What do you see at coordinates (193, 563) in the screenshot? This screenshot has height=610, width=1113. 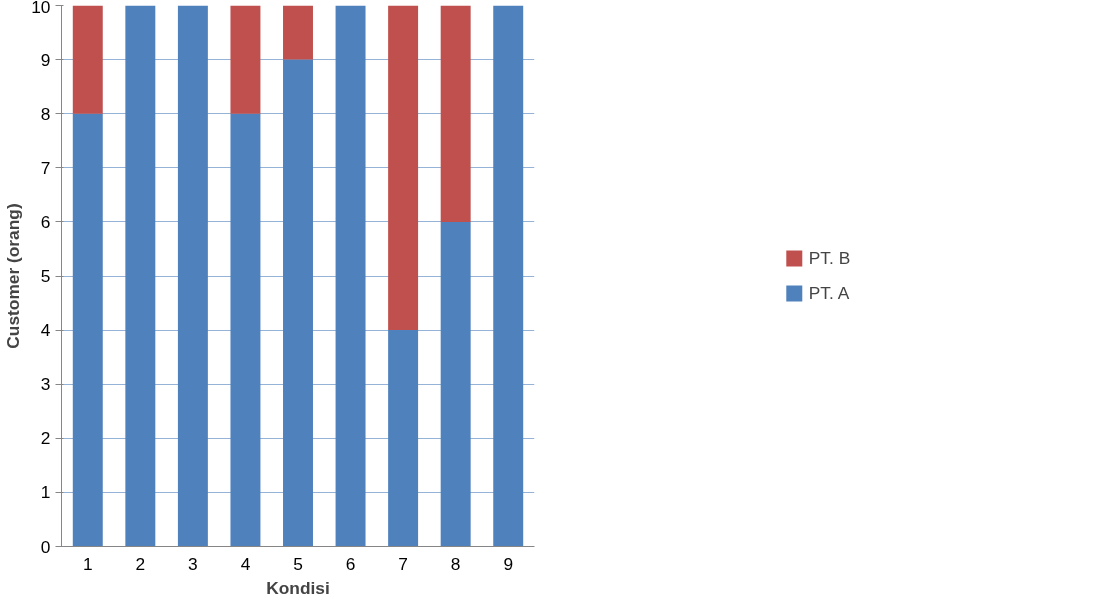 I see `x-tick-label: 3` at bounding box center [193, 563].